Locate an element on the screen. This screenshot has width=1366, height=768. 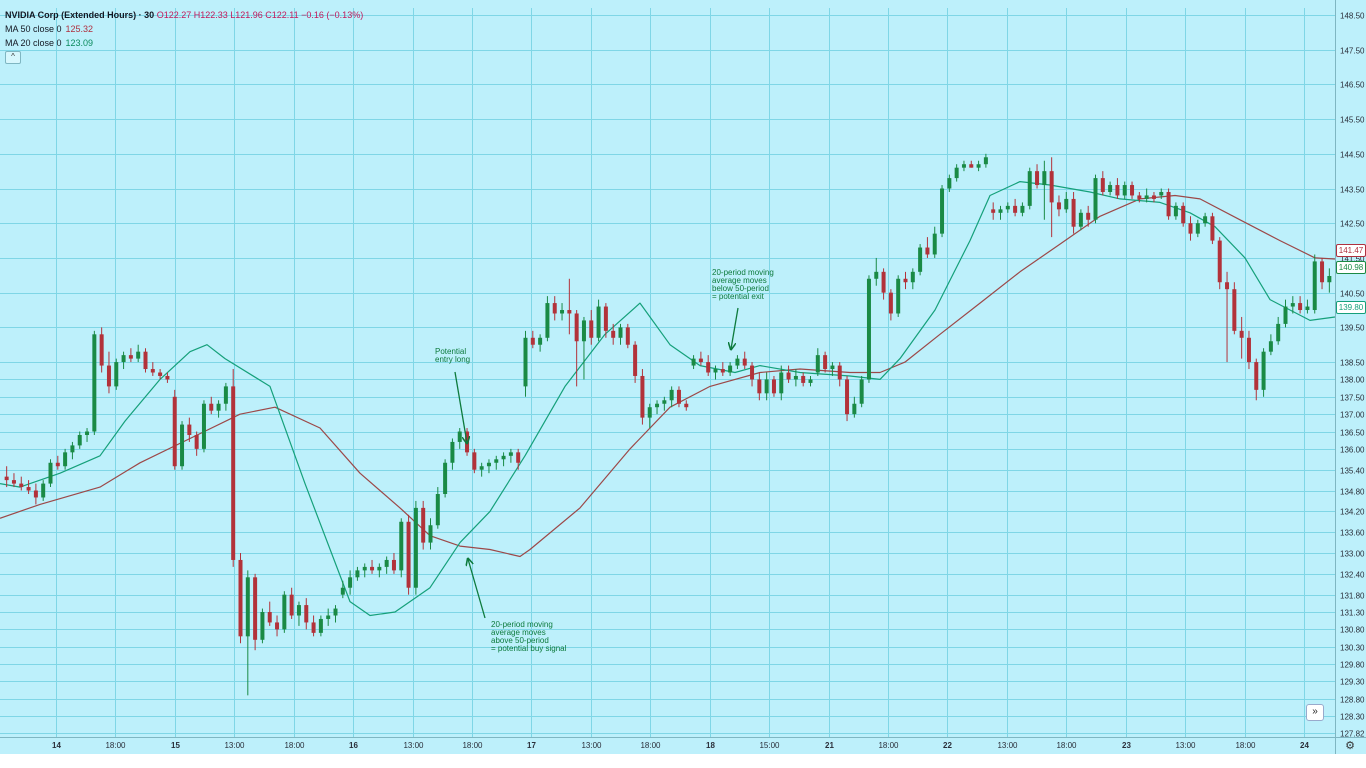
scroll-to-realtime-button: » is located at coordinates (1315, 712).